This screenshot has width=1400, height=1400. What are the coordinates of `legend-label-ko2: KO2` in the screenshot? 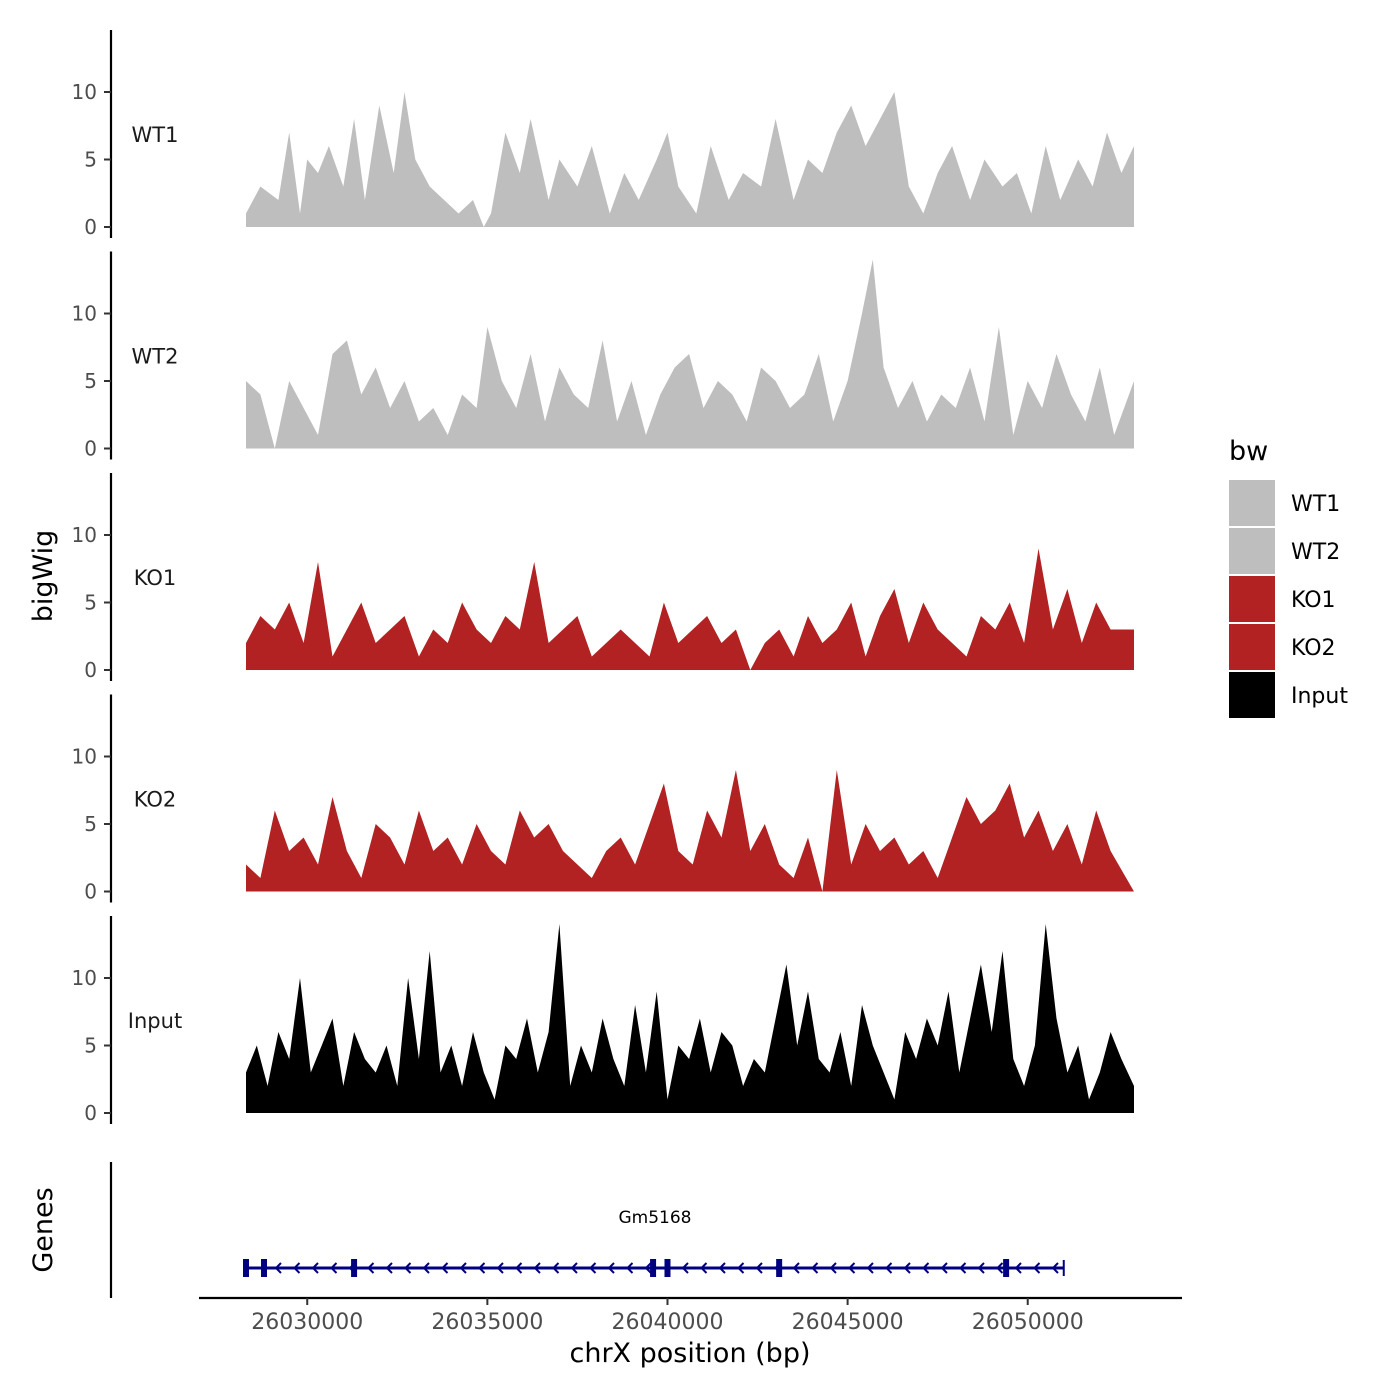 It's located at (1313, 648).